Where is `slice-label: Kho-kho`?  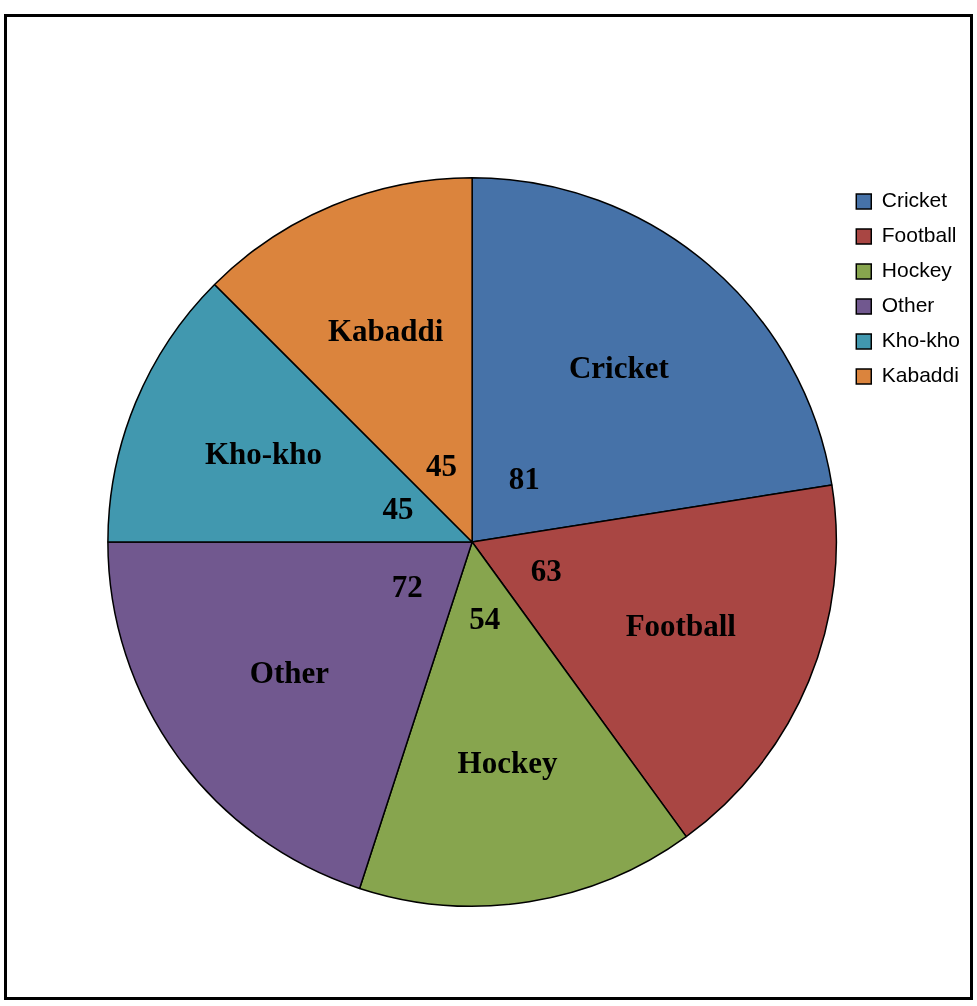 slice-label: Kho-kho is located at coordinates (263, 453).